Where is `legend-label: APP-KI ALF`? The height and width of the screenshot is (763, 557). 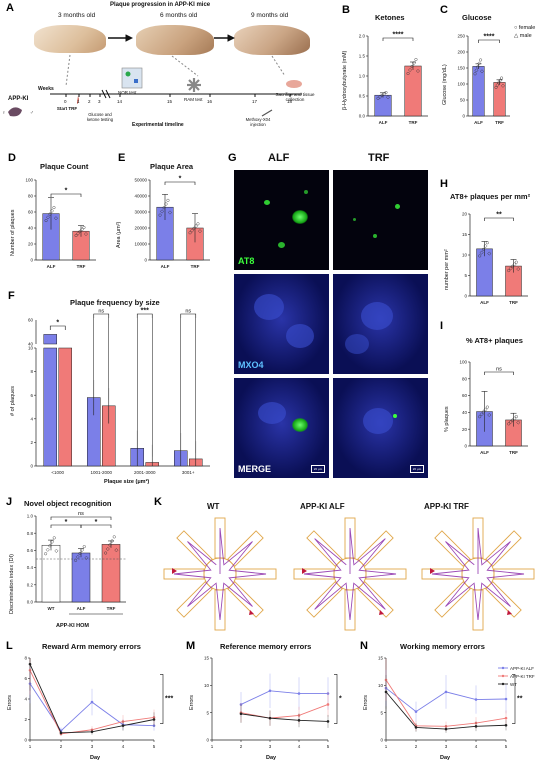 legend-label: APP-KI ALF is located at coordinates (522, 668).